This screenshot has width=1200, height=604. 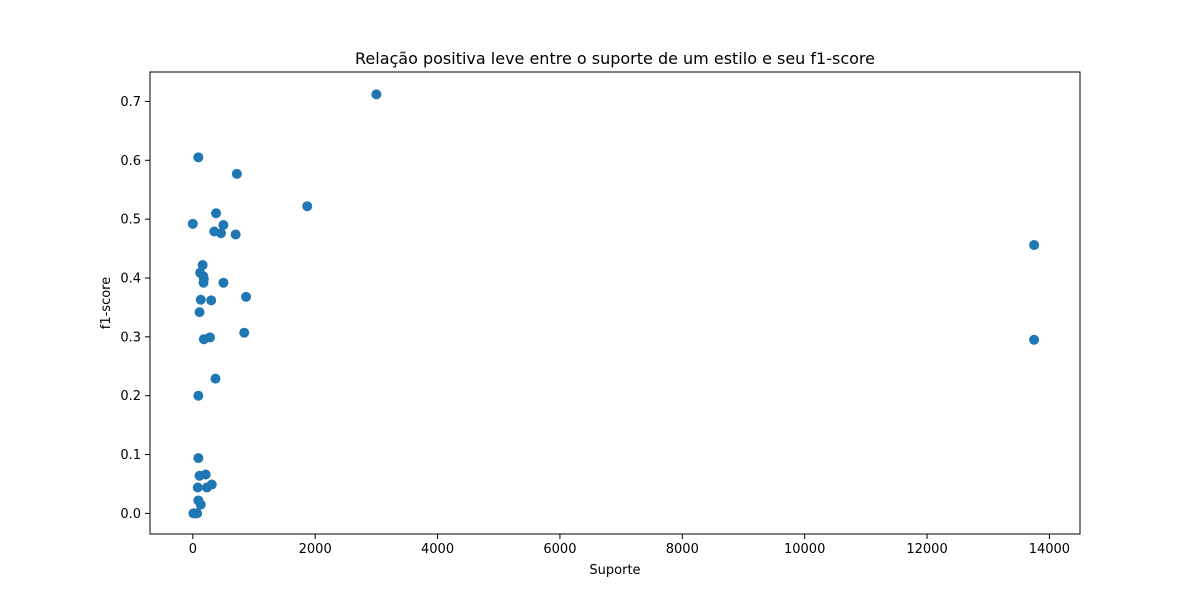 I want to click on y-tick-label: 0.2, so click(x=130, y=396).